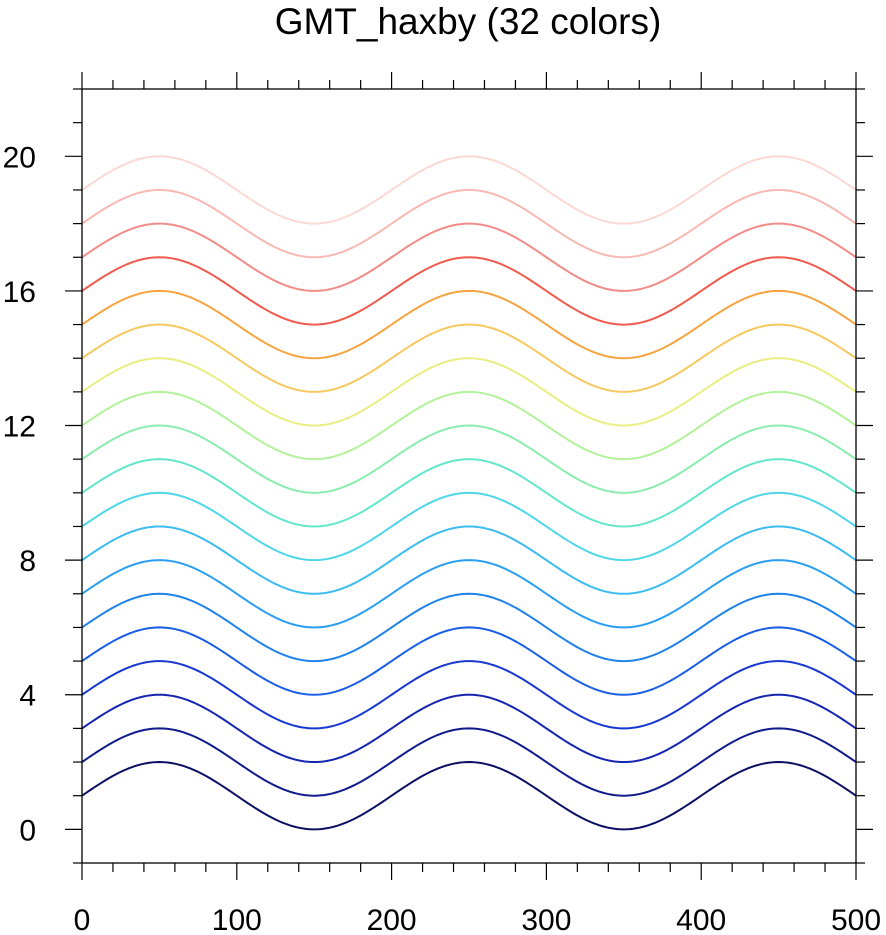  What do you see at coordinates (237, 919) in the screenshot?
I see `x-tick-label: 100` at bounding box center [237, 919].